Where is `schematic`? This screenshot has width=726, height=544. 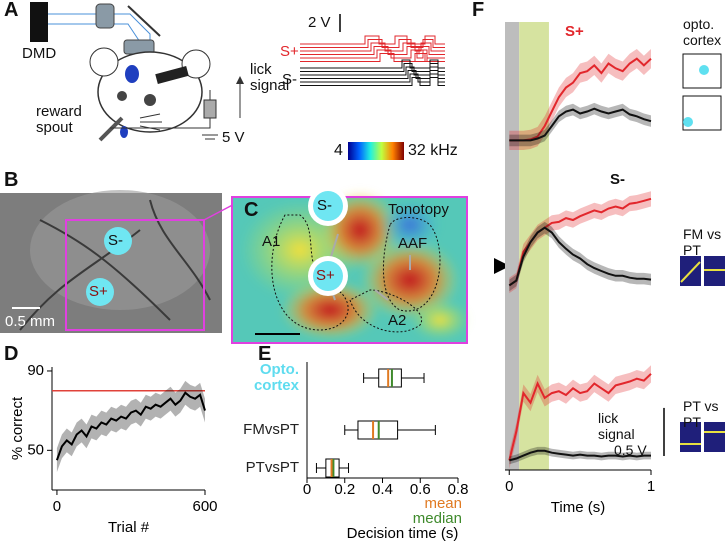
schematic is located at coordinates (237, 72).